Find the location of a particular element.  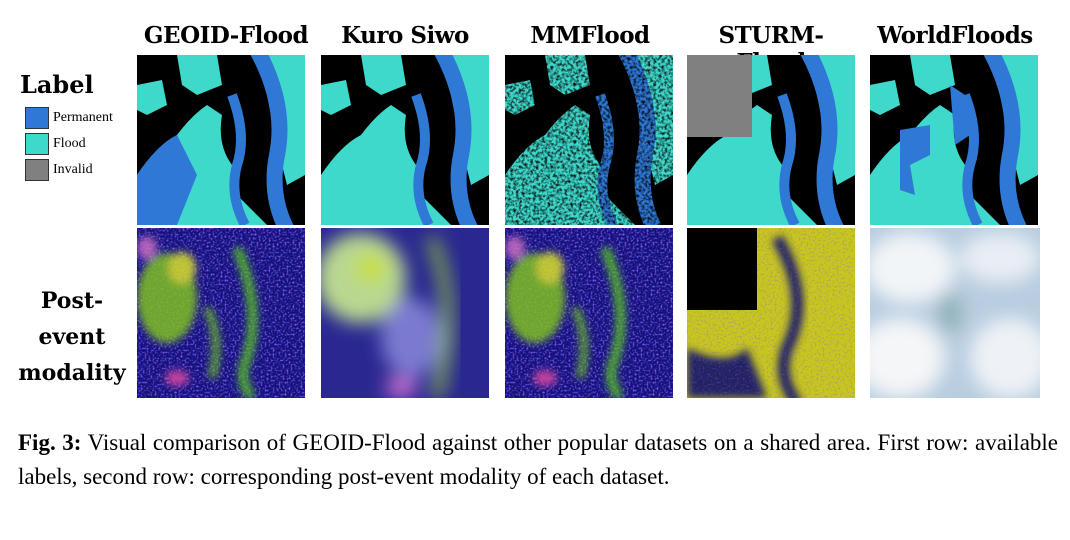

column-header: GEOID-Flood is located at coordinates (226, 35).